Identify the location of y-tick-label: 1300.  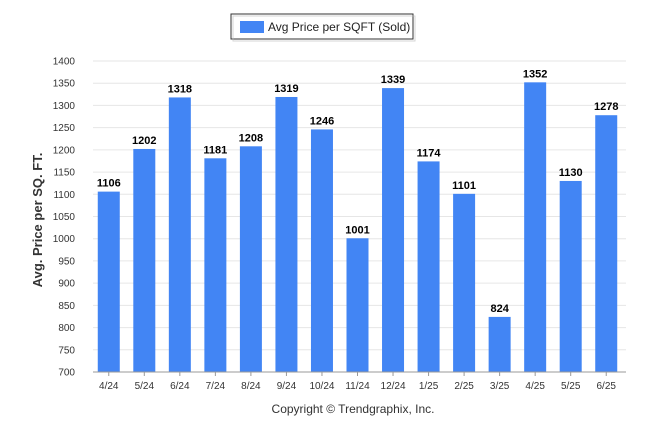
(64, 106).